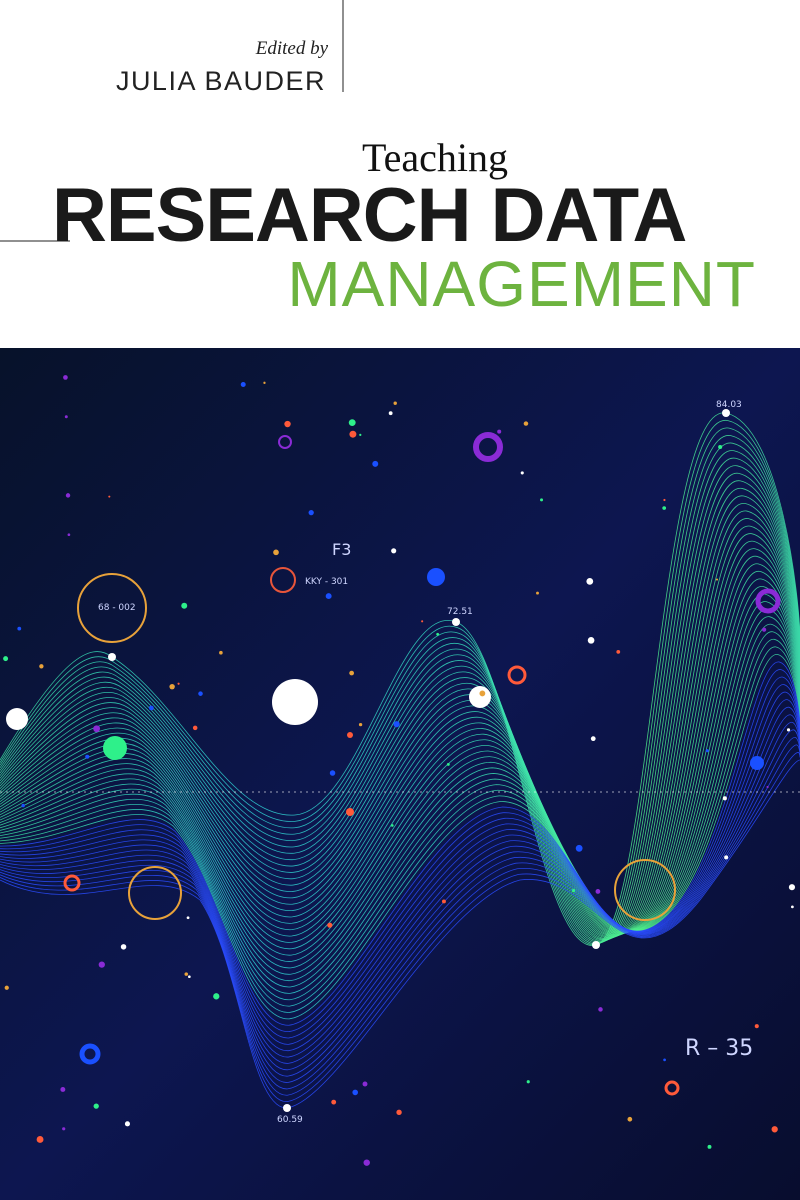 The image size is (800, 1200). I want to click on art-label: R – 35, so click(719, 1048).